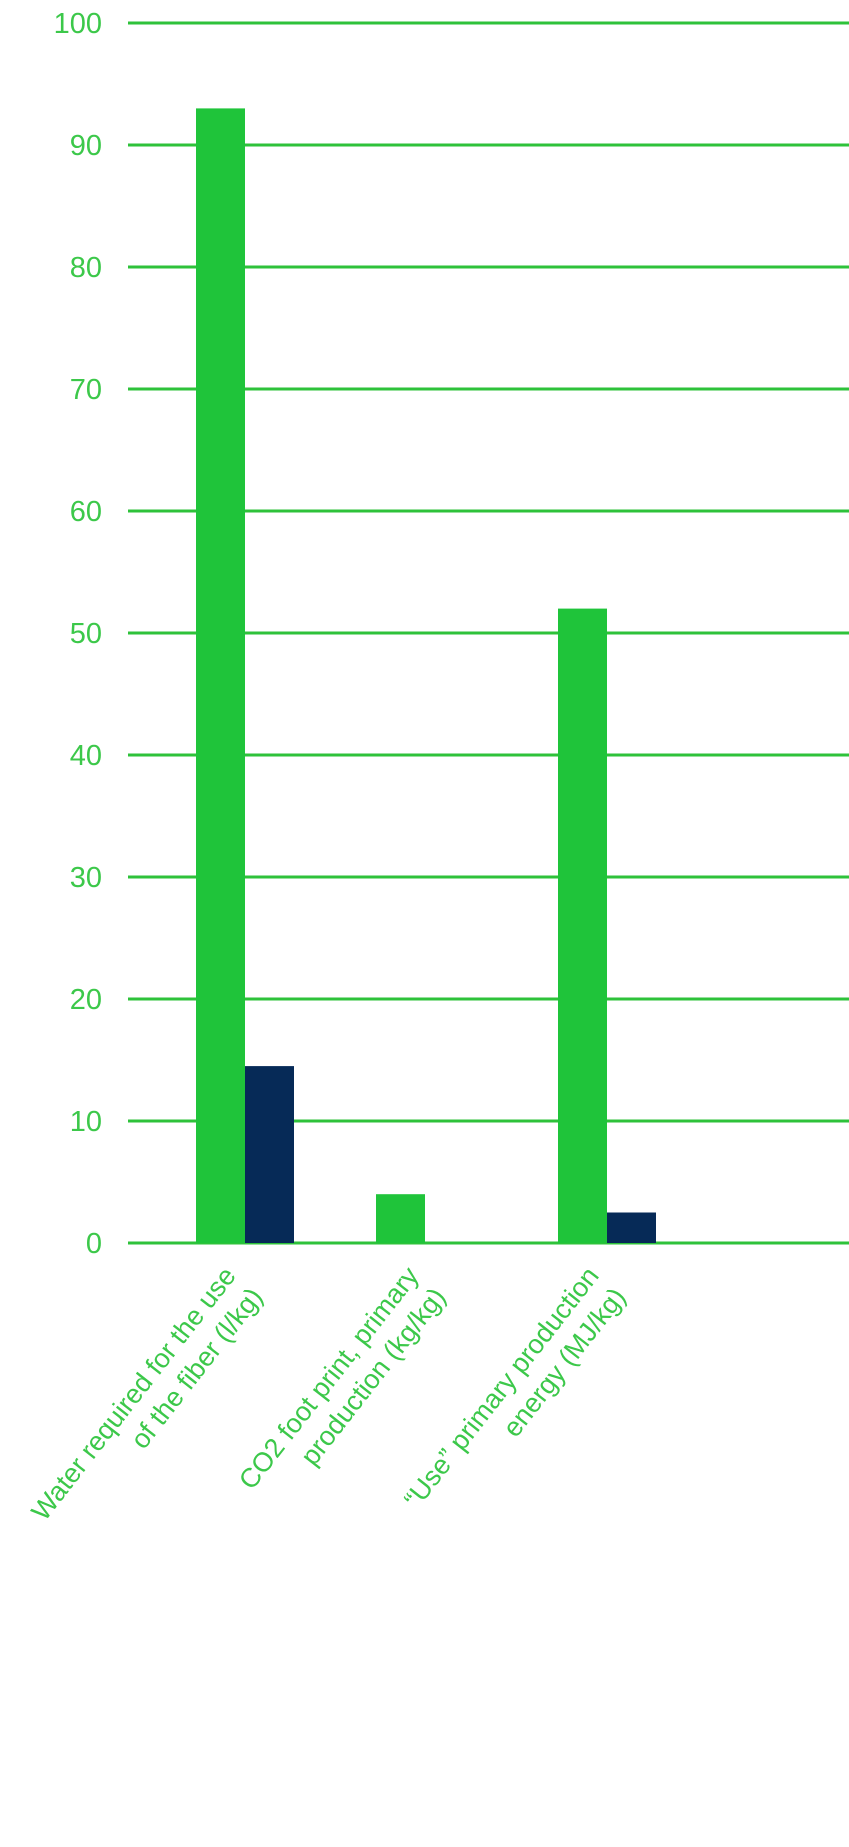  I want to click on y-tick-label: 80, so click(86, 268).